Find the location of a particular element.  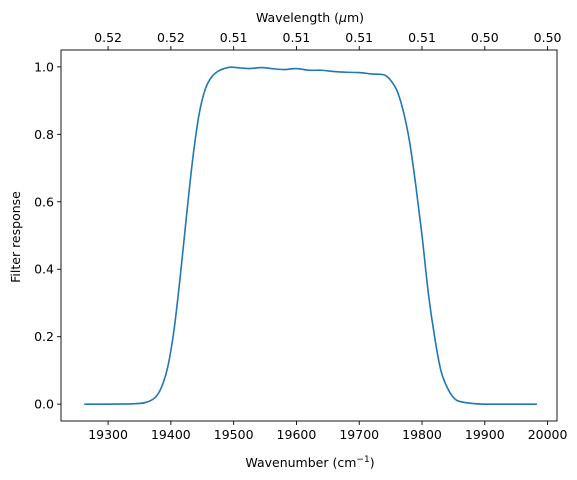

x-tick-label-6: 19900 is located at coordinates (485, 434).